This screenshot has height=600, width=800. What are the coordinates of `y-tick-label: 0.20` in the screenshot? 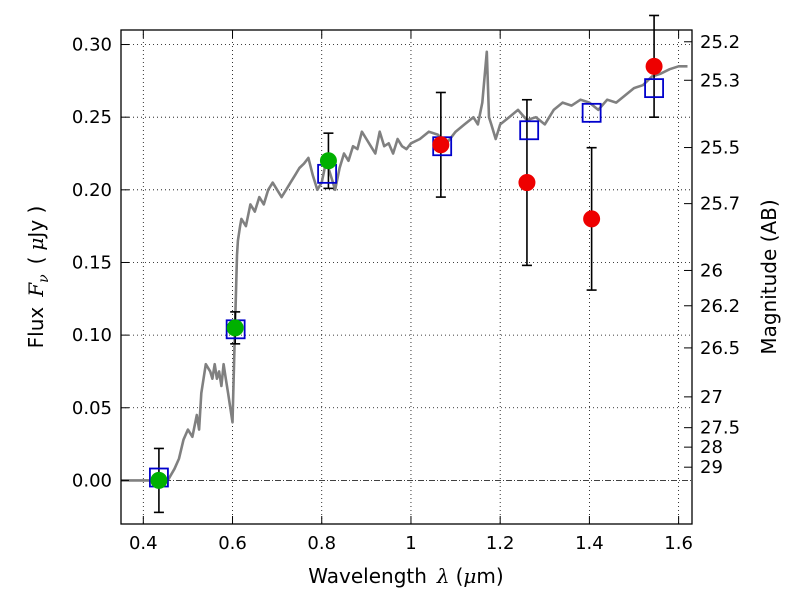 It's located at (92, 190).